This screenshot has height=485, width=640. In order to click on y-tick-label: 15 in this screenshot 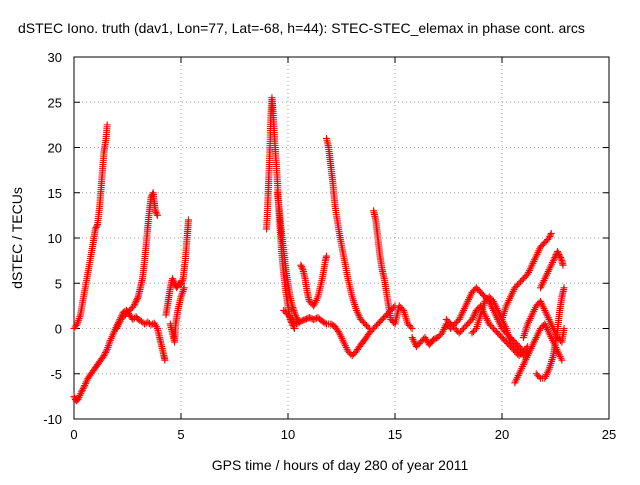, I will do `click(55, 193)`.